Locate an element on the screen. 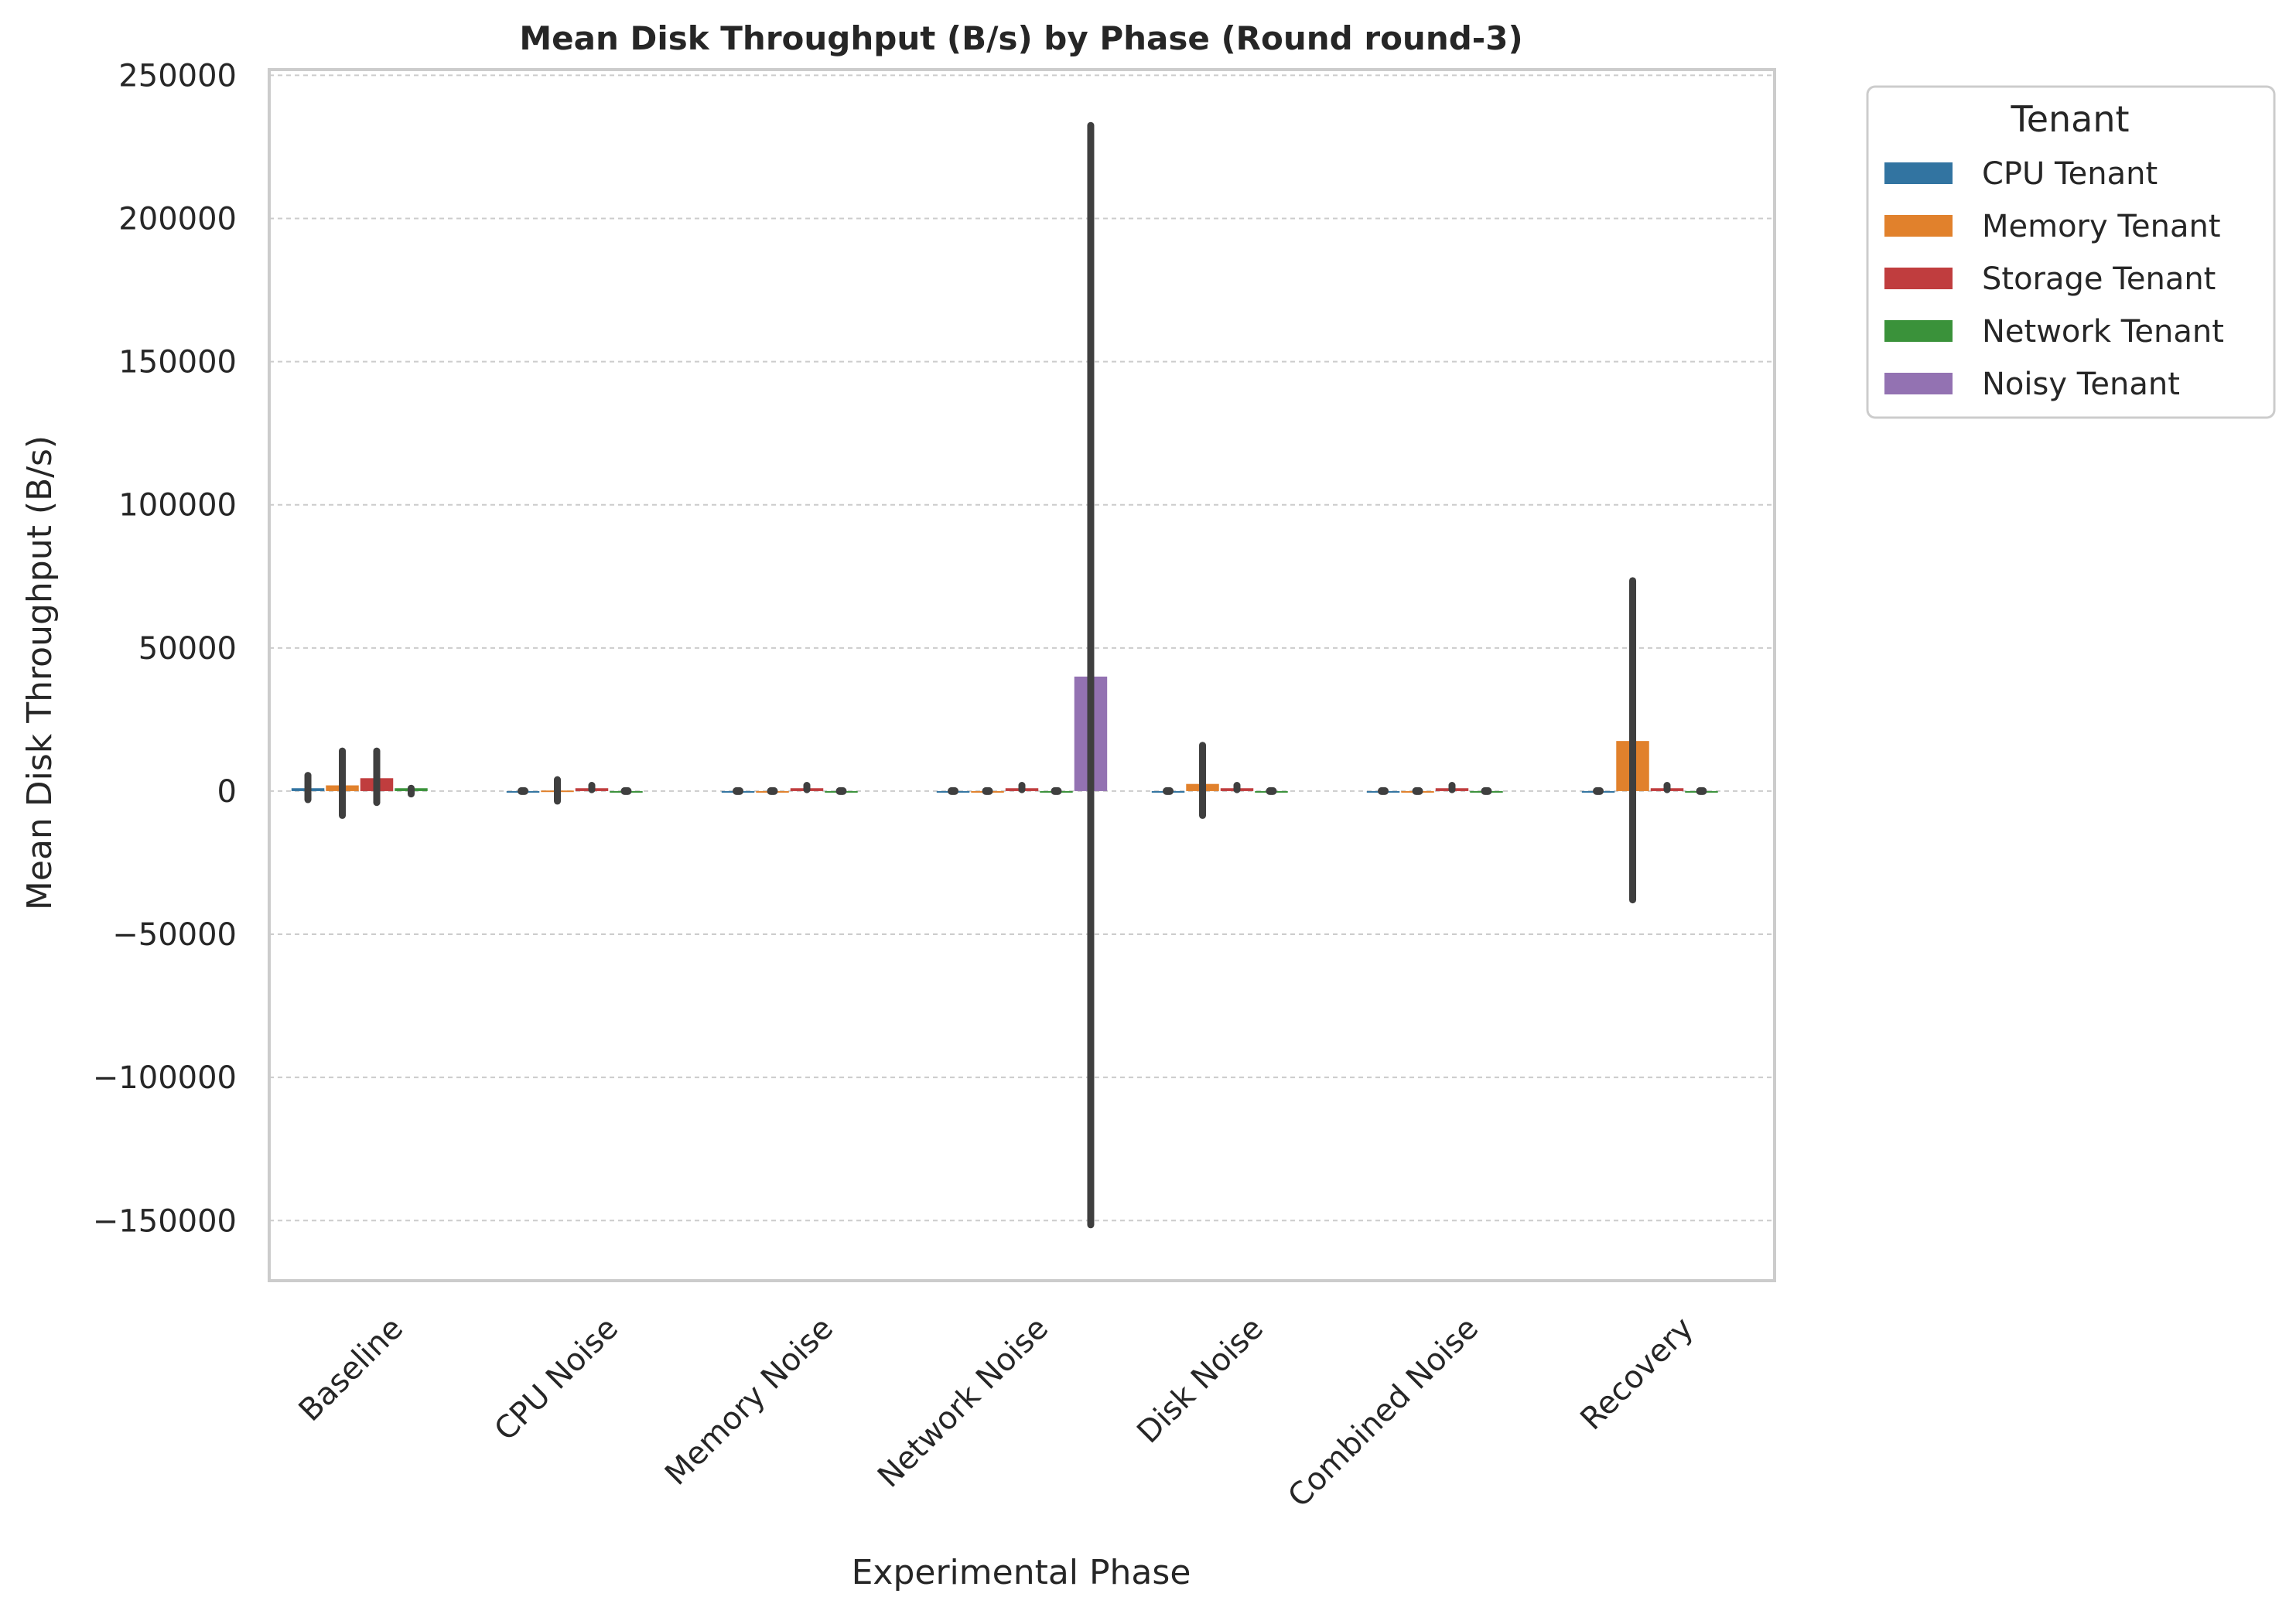  y-tick-label: −150000 is located at coordinates (165, 1221).